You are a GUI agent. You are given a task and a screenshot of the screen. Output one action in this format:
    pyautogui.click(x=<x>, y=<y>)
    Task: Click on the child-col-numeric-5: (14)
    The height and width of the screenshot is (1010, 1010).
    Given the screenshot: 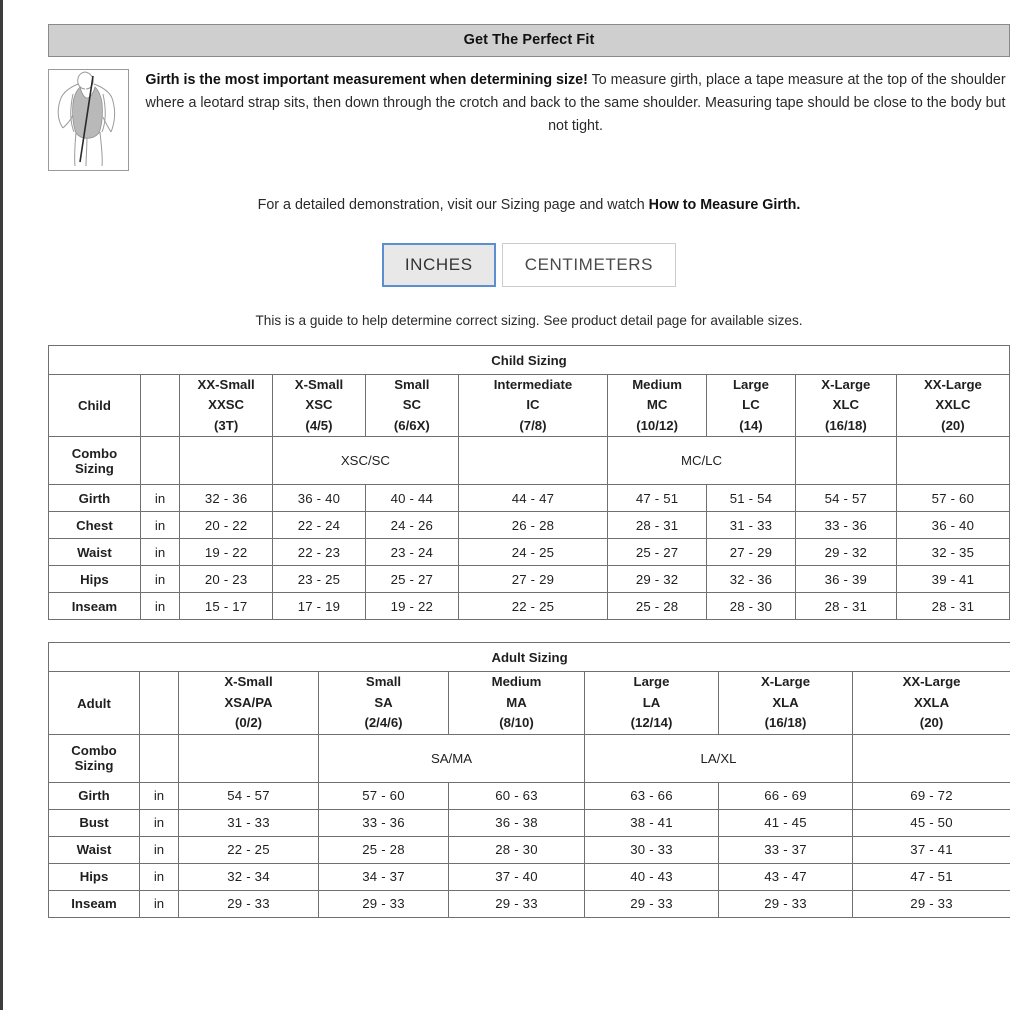 What is the action you would take?
    pyautogui.click(x=751, y=425)
    